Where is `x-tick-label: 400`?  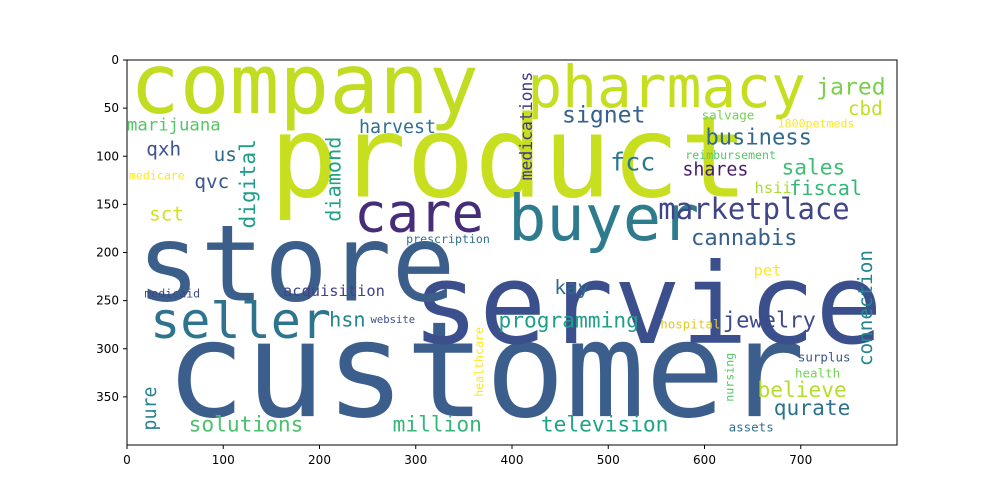 x-tick-label: 400 is located at coordinates (512, 460).